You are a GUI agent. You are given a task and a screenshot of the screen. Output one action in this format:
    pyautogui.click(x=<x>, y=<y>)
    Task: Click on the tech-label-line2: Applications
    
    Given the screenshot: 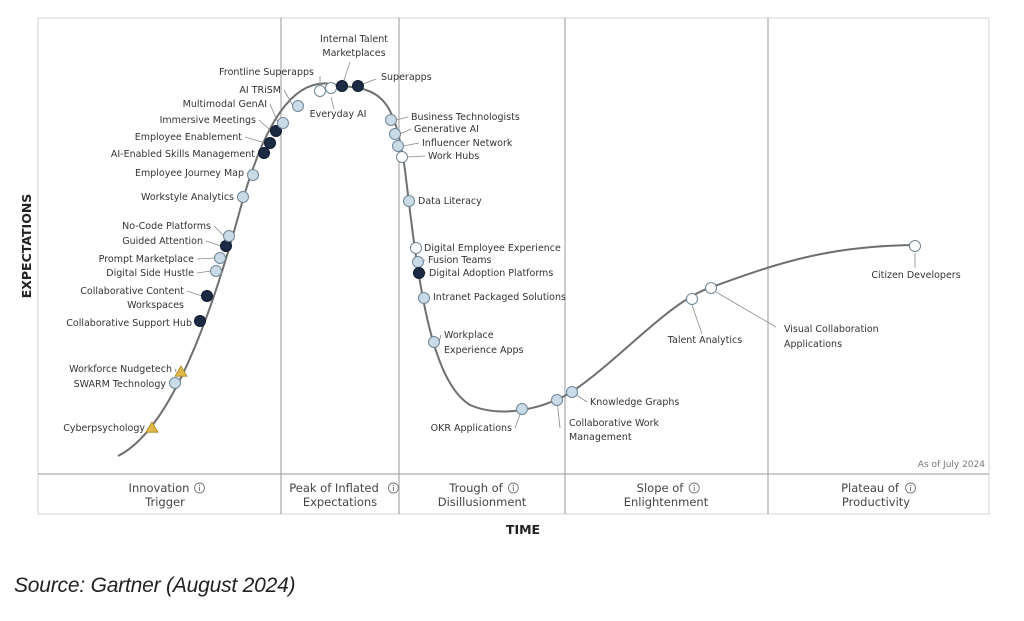 What is the action you would take?
    pyautogui.click(x=813, y=344)
    